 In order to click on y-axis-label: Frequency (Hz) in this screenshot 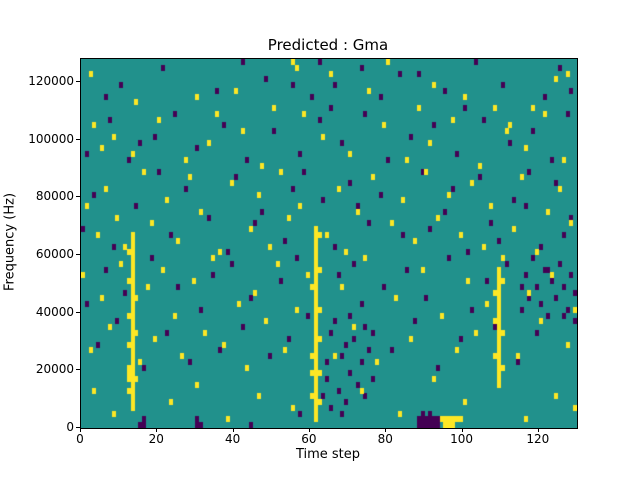, I will do `click(10, 242)`.